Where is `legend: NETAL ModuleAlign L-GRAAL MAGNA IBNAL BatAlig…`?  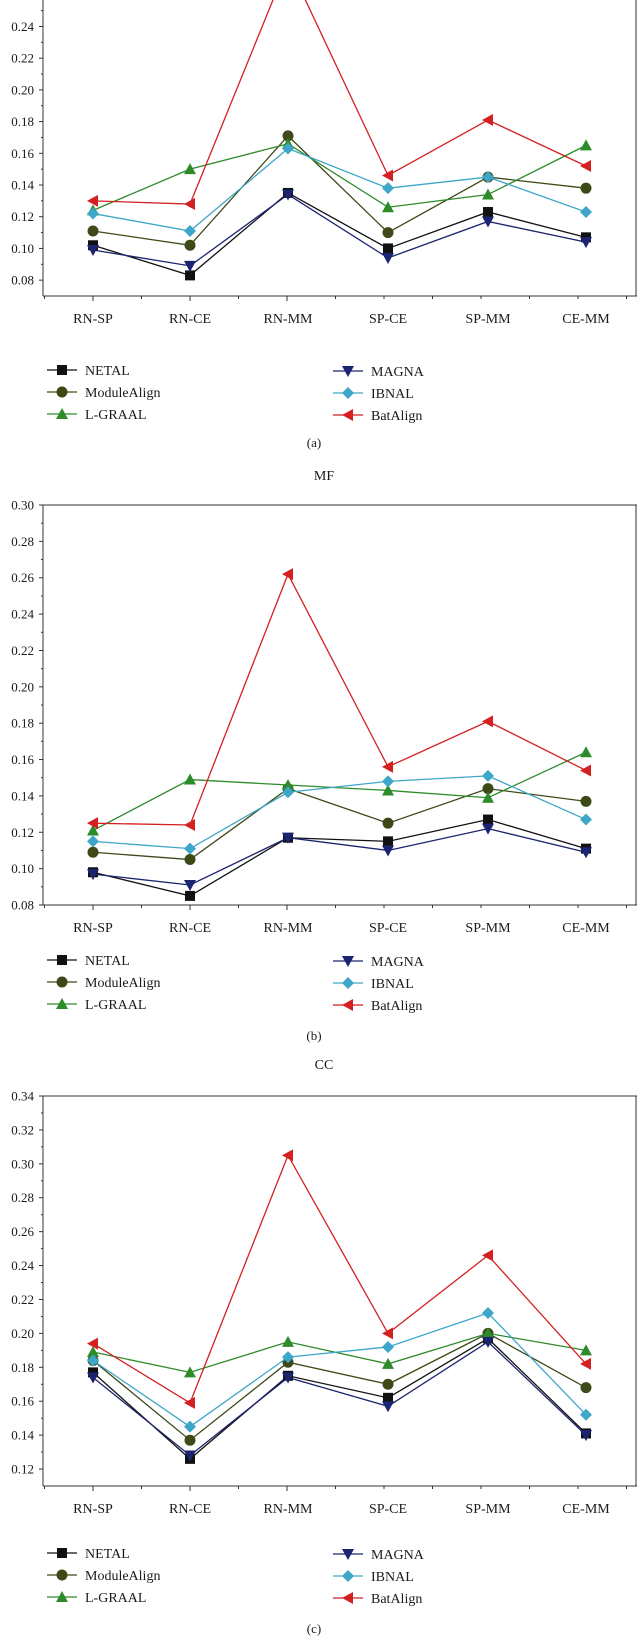
legend: NETAL ModuleAlign L-GRAAL MAGNA IBNAL BatAlig… is located at coordinates (236, 394).